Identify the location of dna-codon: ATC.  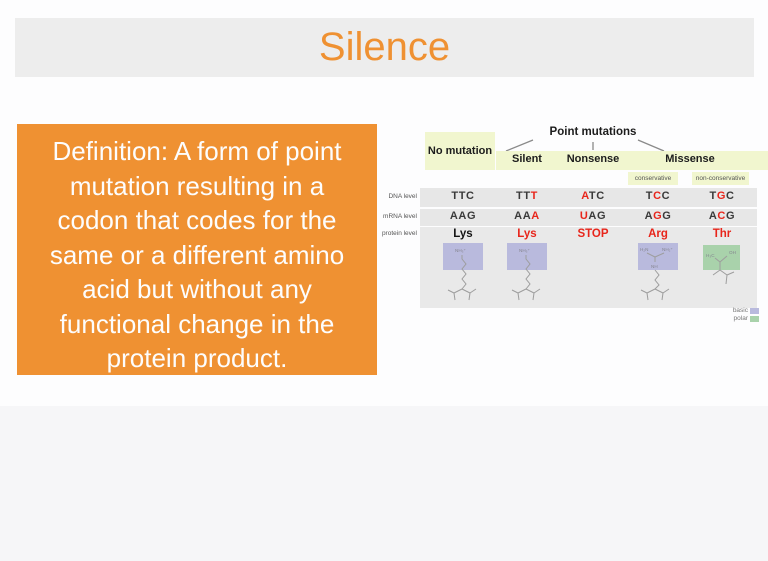
(593, 196).